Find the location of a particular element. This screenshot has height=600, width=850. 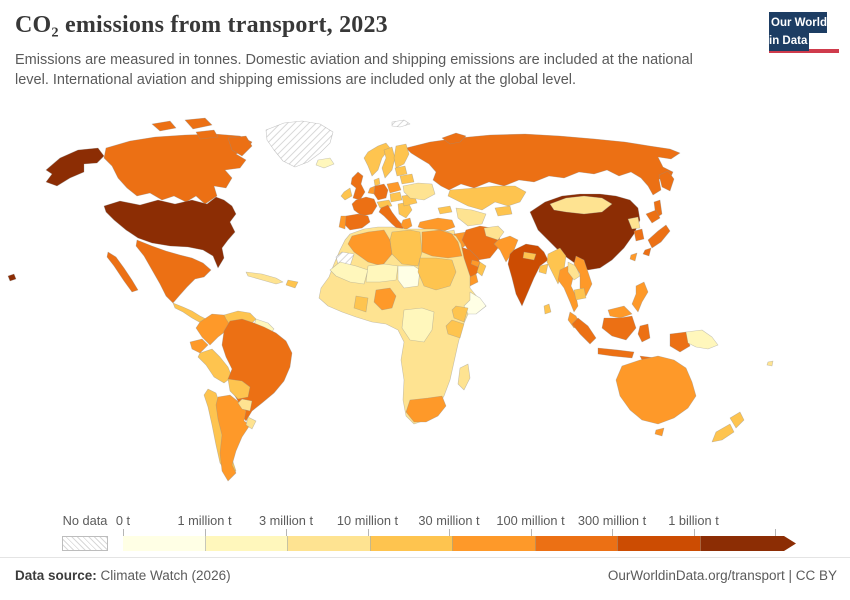

legend-bin-0-1m is located at coordinates (164, 543).